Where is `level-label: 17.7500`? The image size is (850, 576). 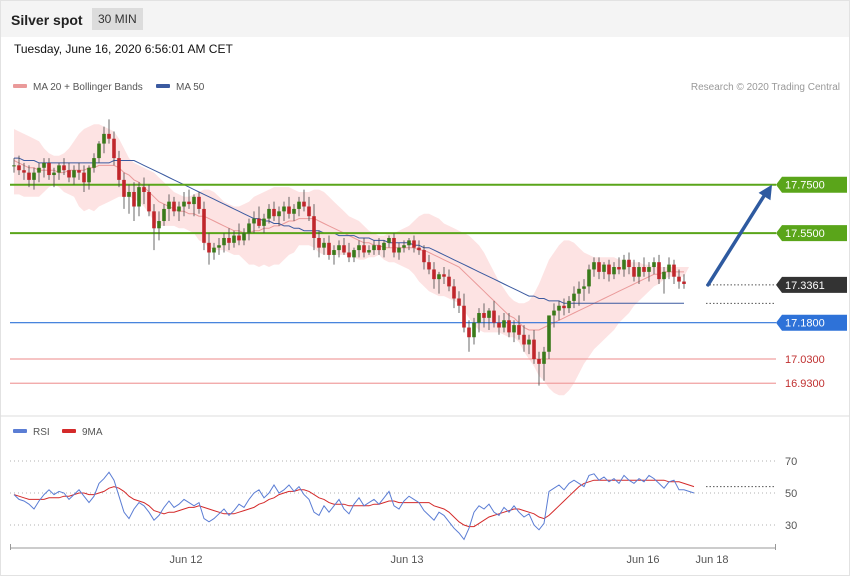
level-label: 17.7500 is located at coordinates (805, 186).